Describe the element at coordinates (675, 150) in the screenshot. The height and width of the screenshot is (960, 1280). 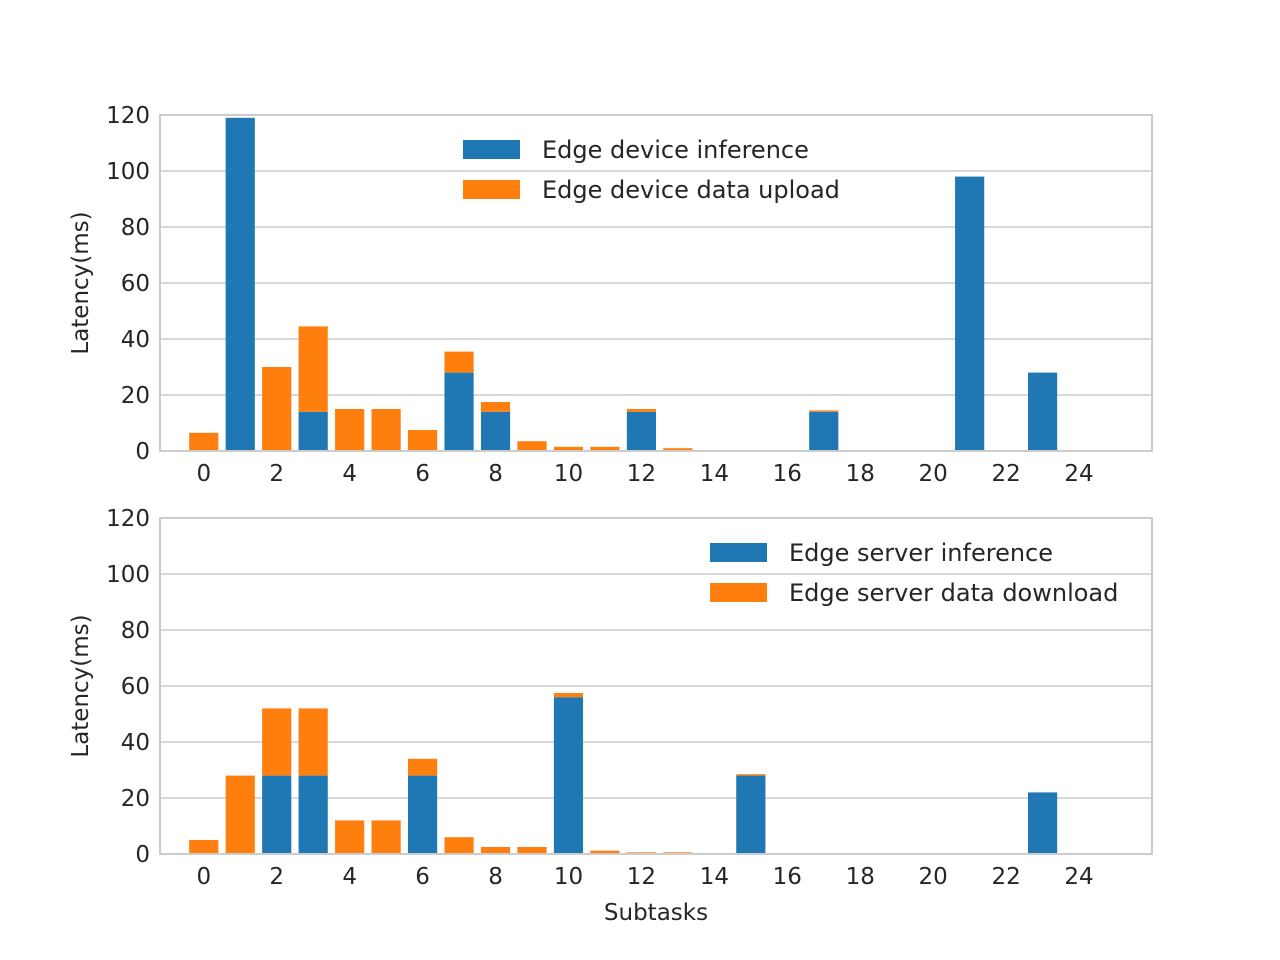
I see `legend-label: Edge device inference` at that location.